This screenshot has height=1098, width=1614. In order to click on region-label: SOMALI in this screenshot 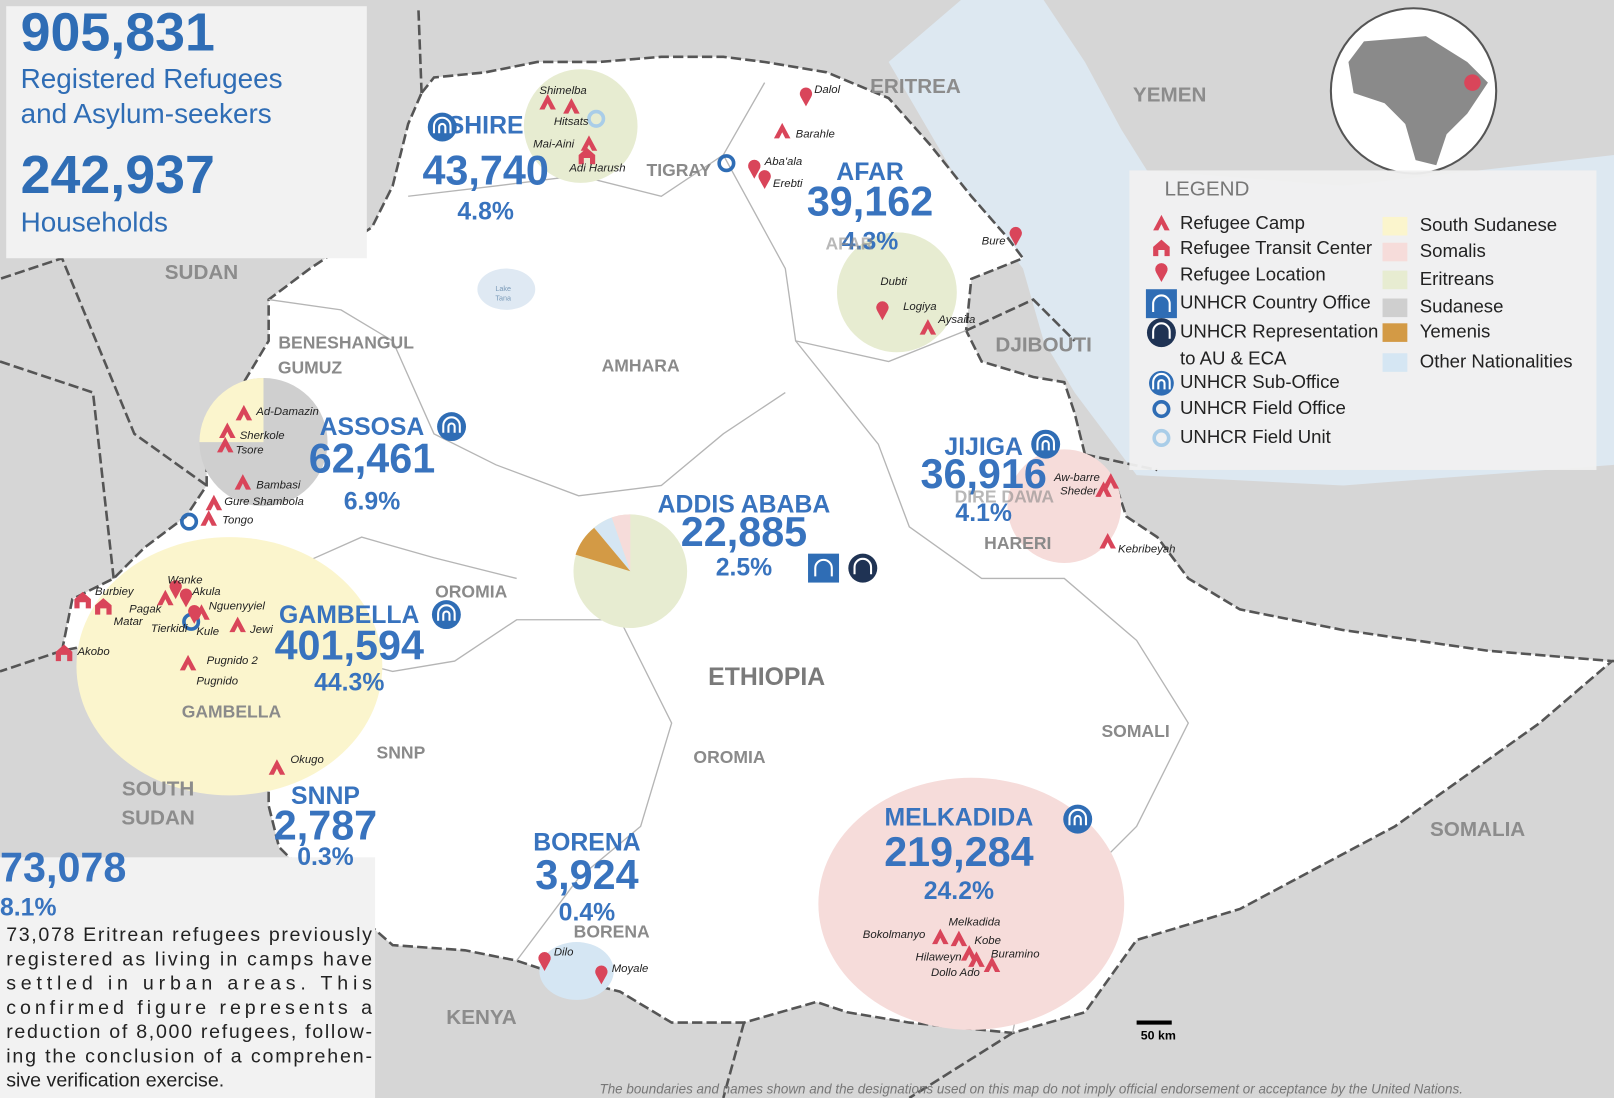, I will do `click(1135, 731)`.